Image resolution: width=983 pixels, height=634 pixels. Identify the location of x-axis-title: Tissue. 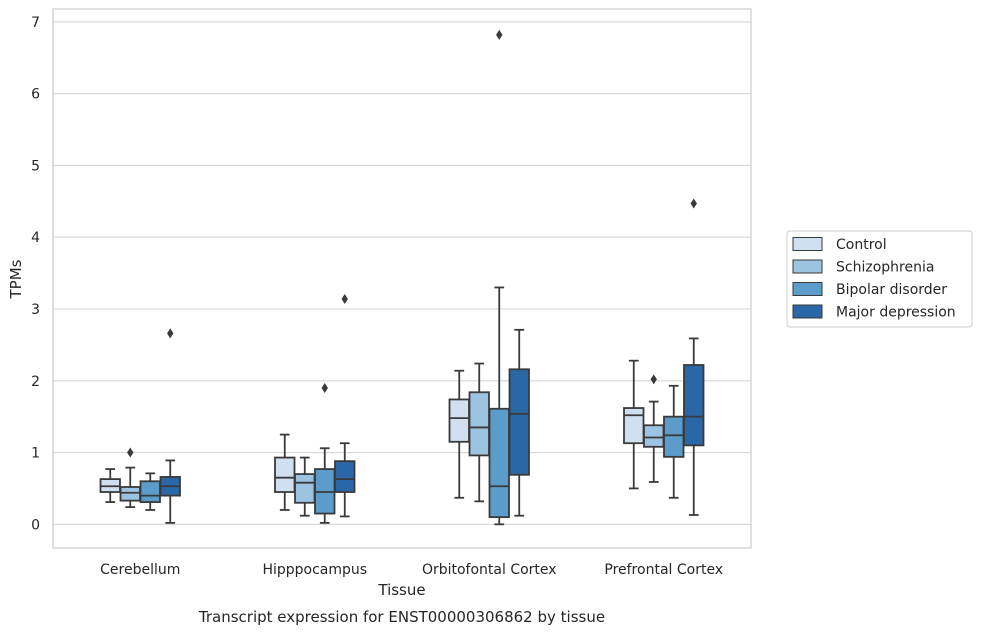
(401, 590).